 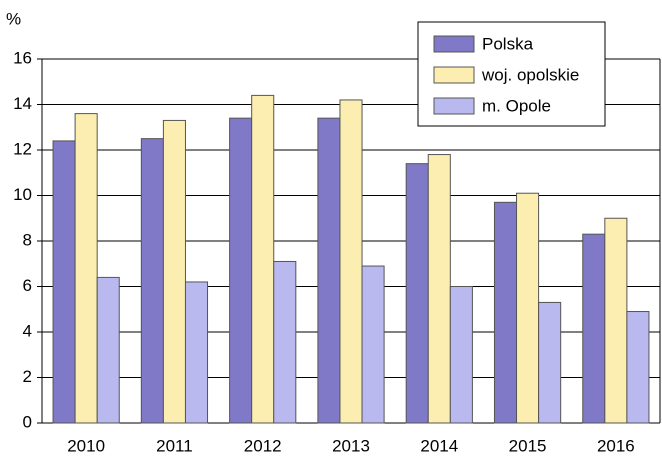 What do you see at coordinates (27, 421) in the screenshot?
I see `y-tick-label: 0` at bounding box center [27, 421].